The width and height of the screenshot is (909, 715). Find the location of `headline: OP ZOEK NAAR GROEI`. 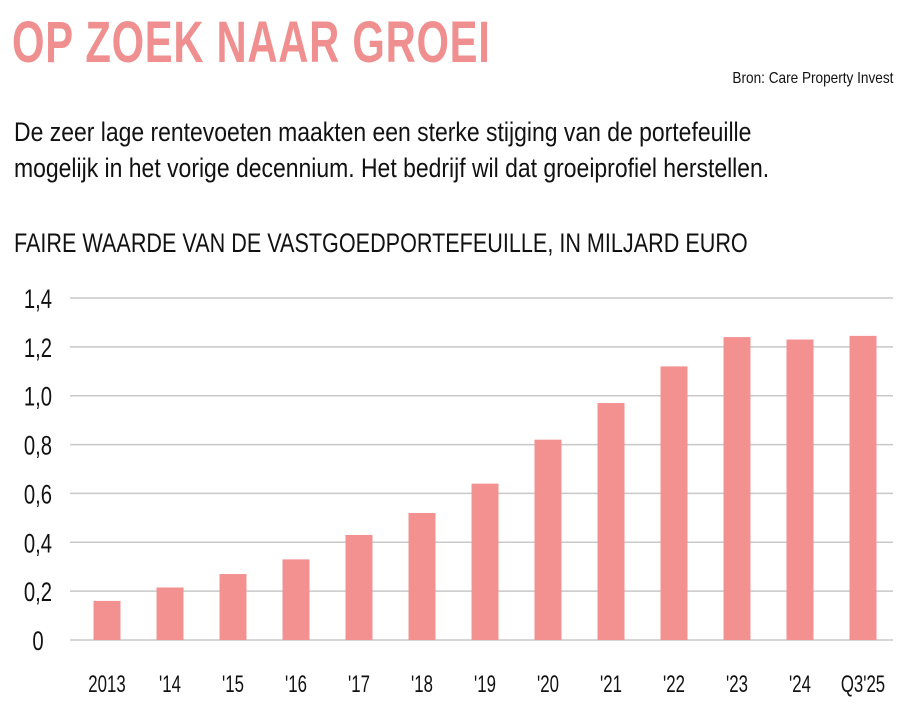

headline: OP ZOEK NAAR GROEI is located at coordinates (251, 42).